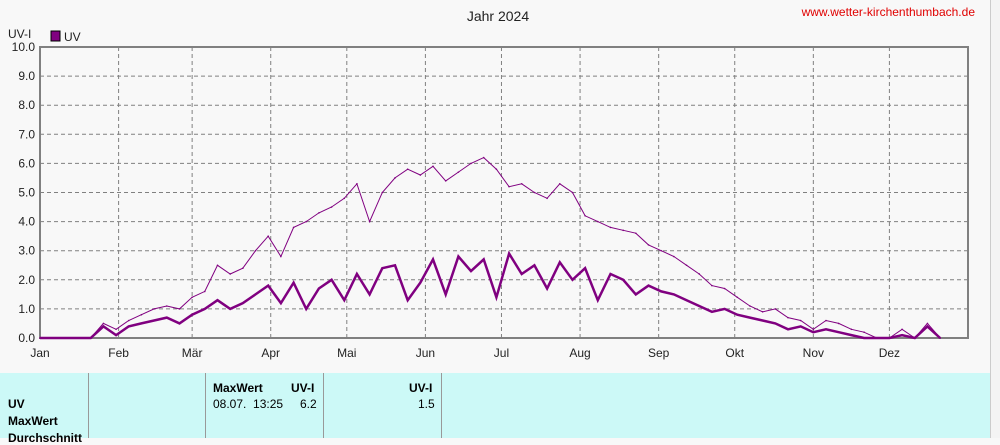  What do you see at coordinates (26, 105) in the screenshot?
I see `y-tick-label: 8.0` at bounding box center [26, 105].